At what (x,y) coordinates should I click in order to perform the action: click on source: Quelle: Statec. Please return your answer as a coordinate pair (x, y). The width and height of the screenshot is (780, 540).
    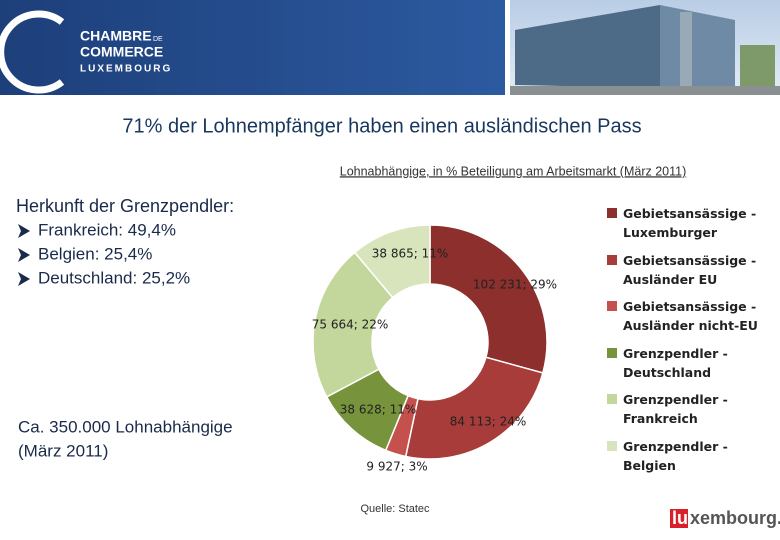
    Looking at the image, I should click on (395, 509).